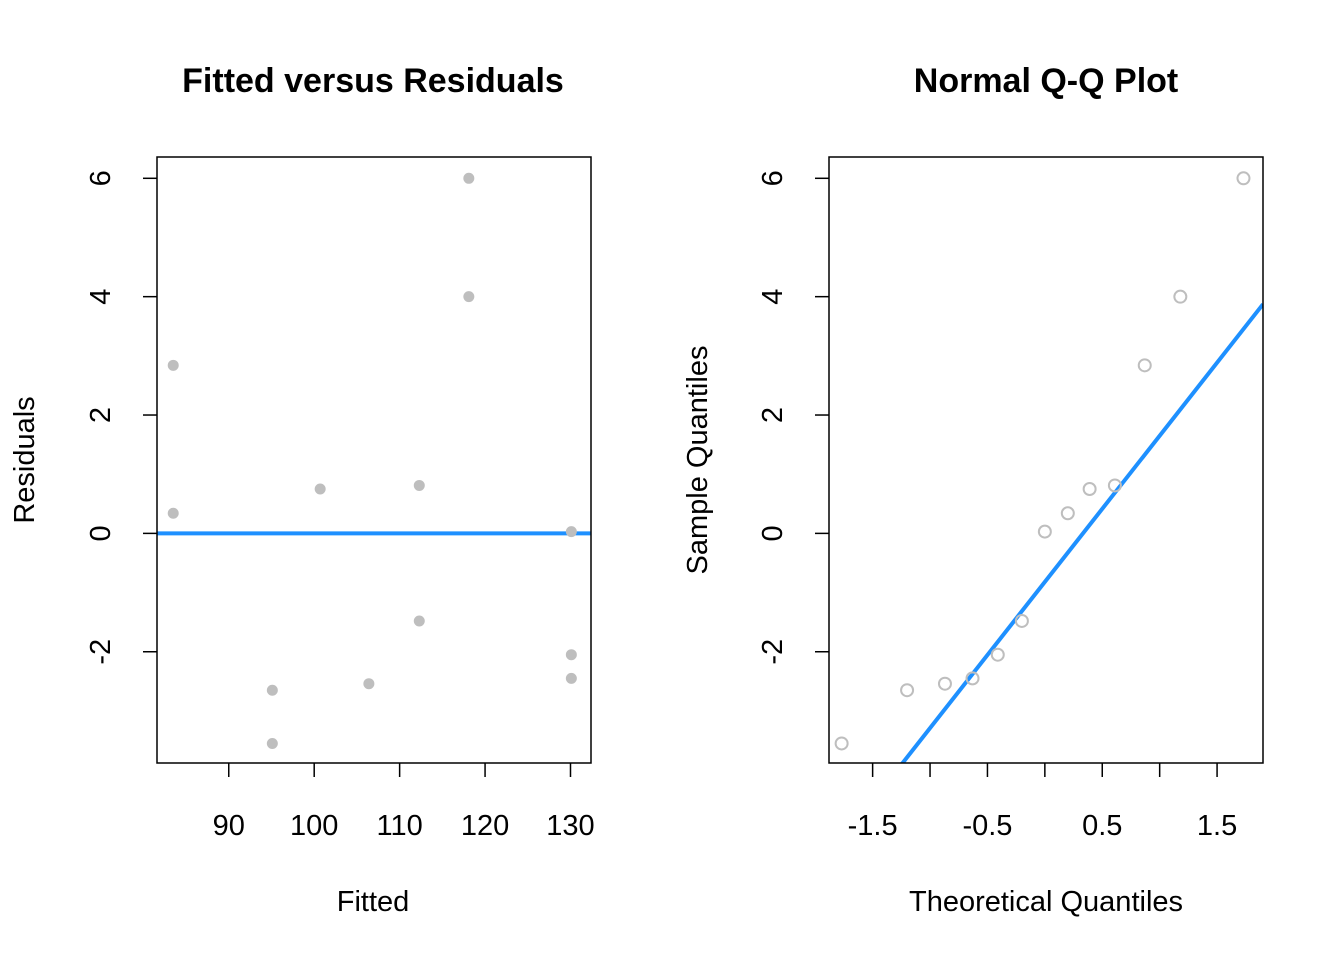  I want to click on x-tick-label: 120, so click(485, 826).